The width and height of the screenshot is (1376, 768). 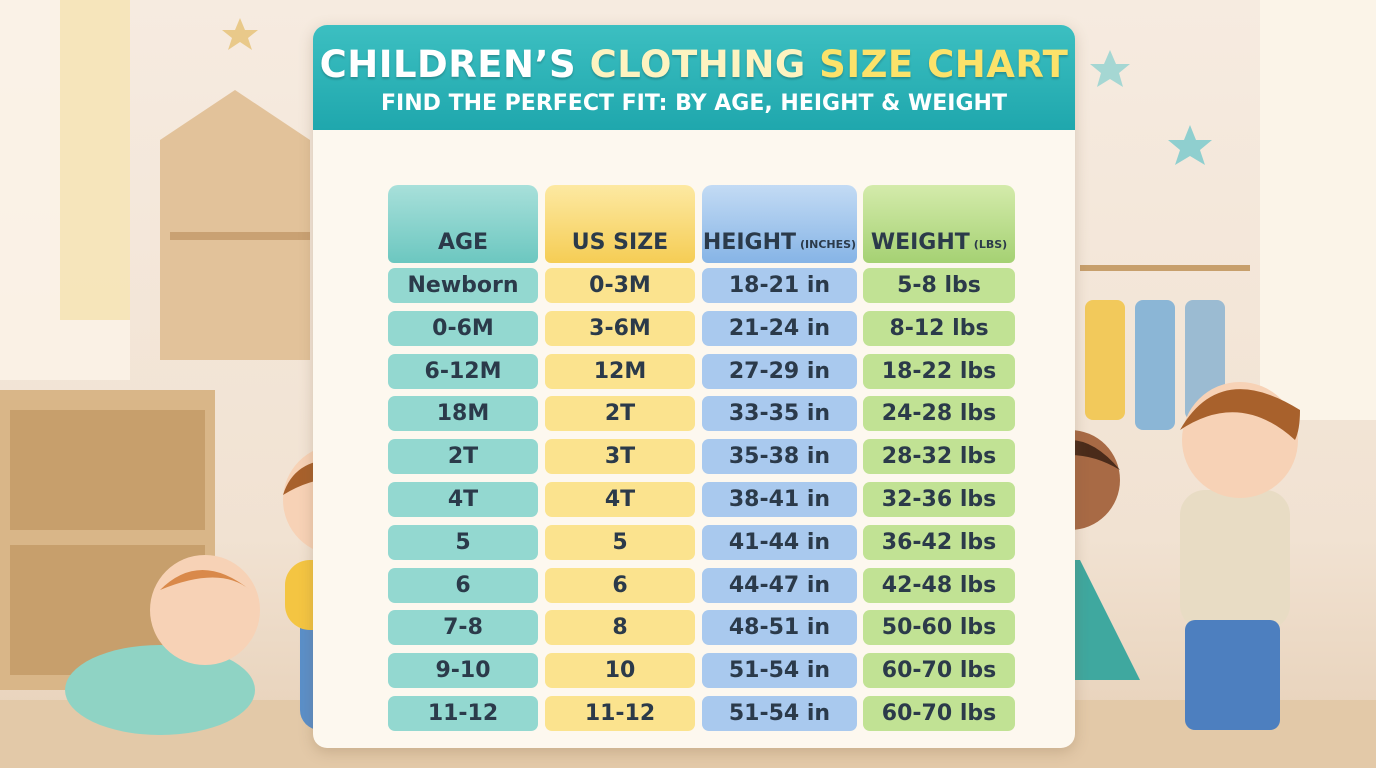 I want to click on table-cell: 3T, so click(x=620, y=457).